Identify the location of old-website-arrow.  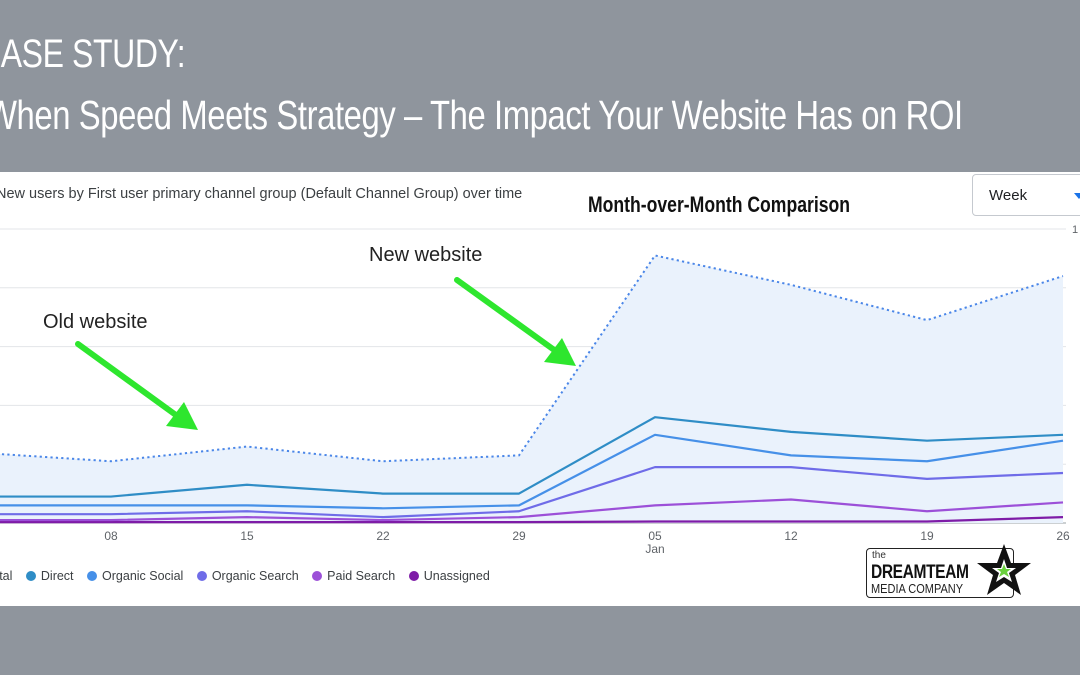
(136, 385).